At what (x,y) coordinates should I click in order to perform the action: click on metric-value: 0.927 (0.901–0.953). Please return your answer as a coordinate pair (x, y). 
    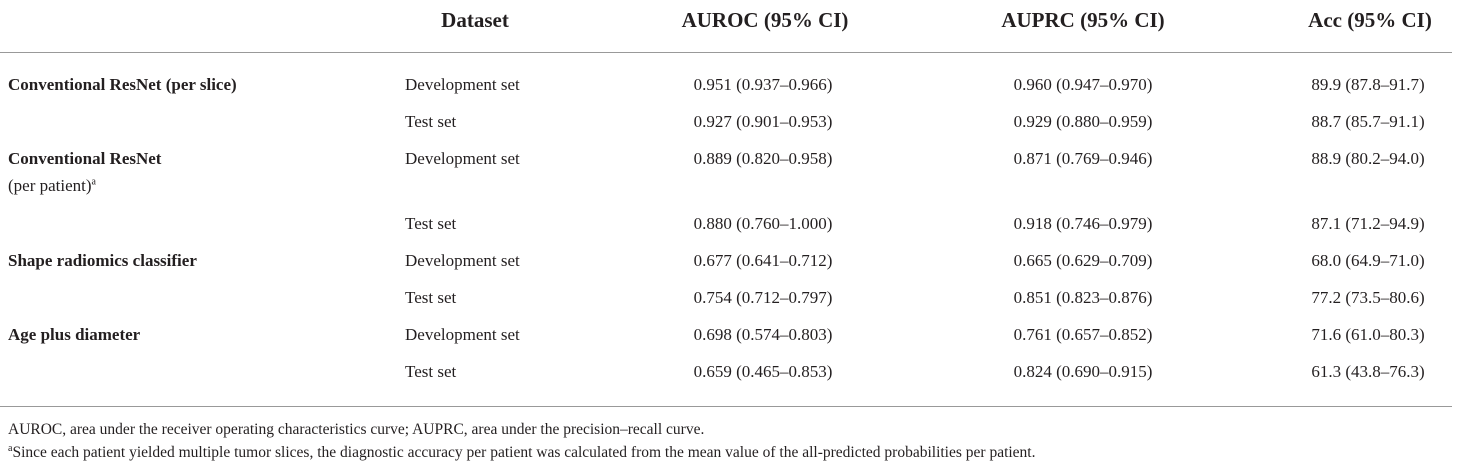
    Looking at the image, I should click on (763, 121).